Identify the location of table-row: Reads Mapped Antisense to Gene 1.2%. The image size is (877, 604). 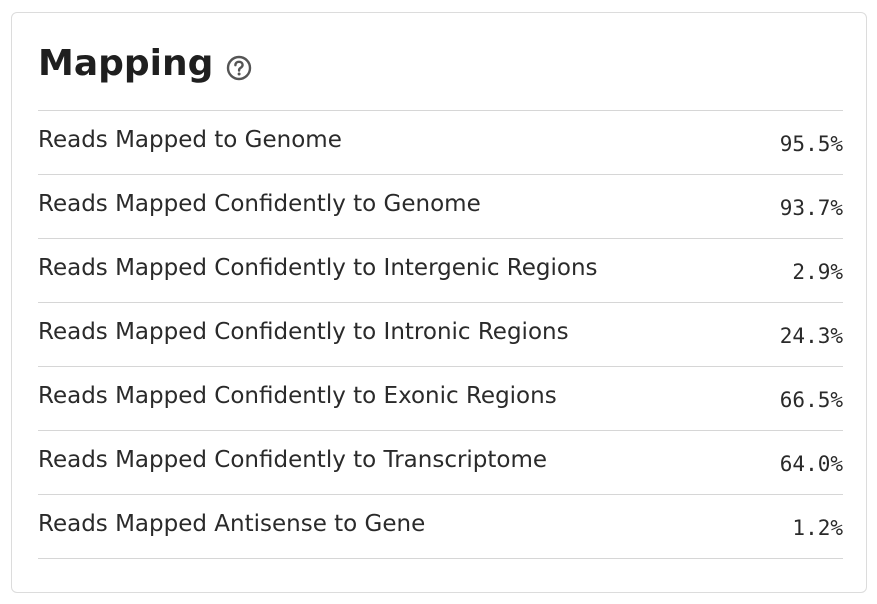
(440, 527).